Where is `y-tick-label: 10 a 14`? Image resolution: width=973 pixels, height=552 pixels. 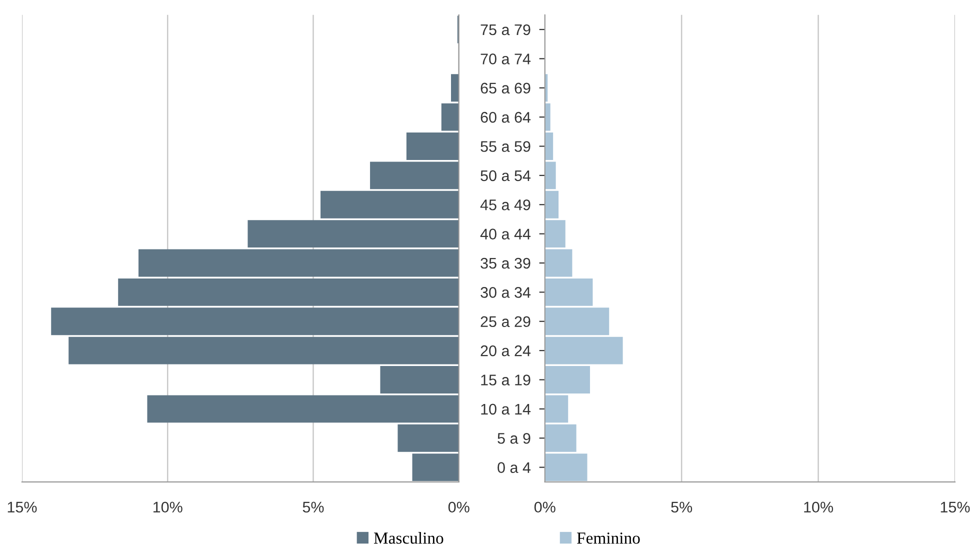
y-tick-label: 10 a 14 is located at coordinates (506, 409).